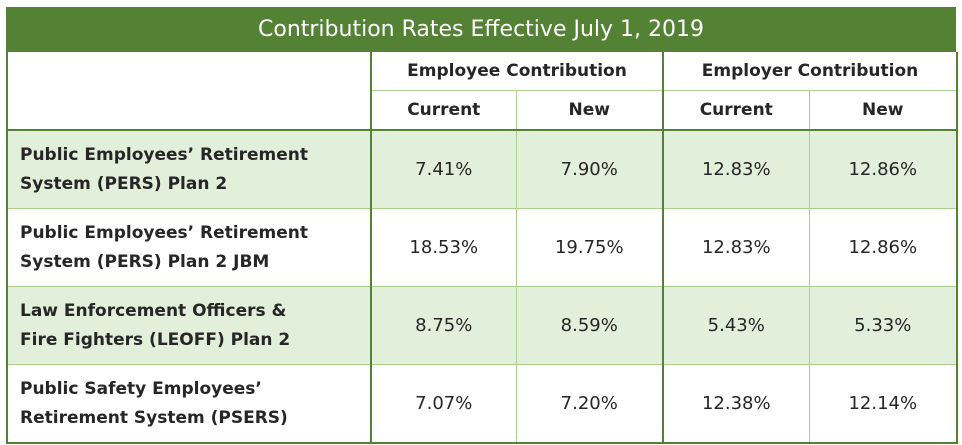  What do you see at coordinates (141, 388) in the screenshot?
I see `plan-name-line1: Public Safety Employees’` at bounding box center [141, 388].